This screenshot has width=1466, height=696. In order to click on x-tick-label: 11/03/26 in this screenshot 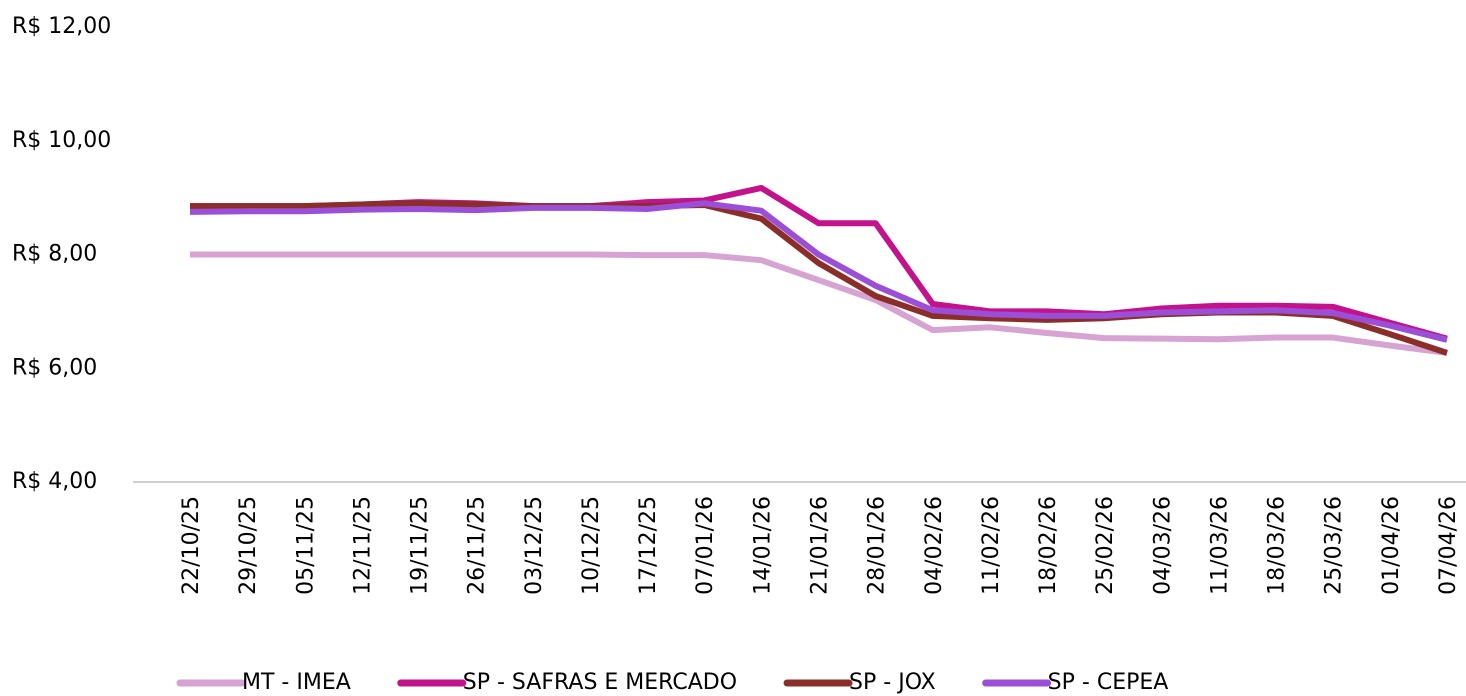, I will do `click(1219, 545)`.